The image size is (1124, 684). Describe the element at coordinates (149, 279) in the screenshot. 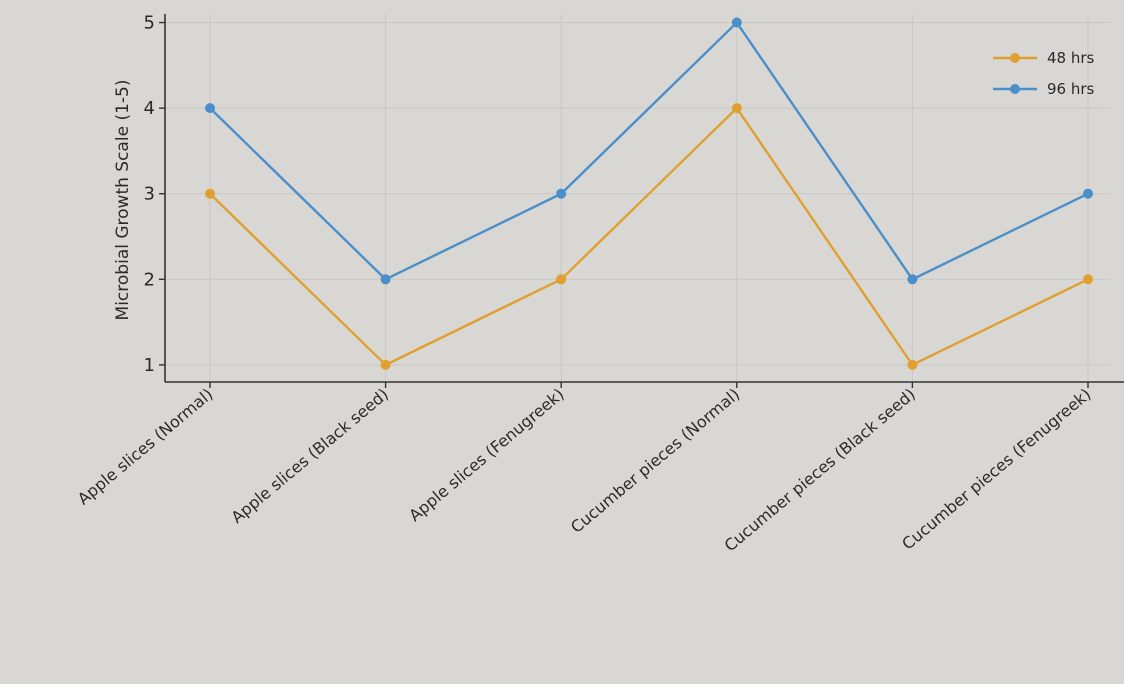

I see `y-tick-label: 2` at that location.